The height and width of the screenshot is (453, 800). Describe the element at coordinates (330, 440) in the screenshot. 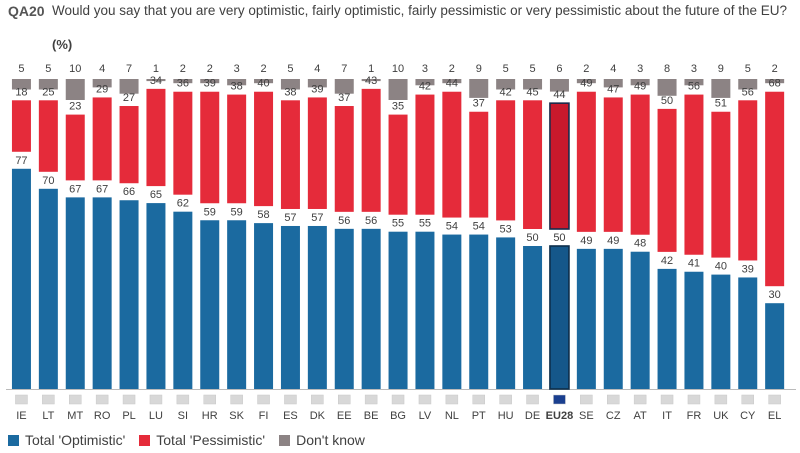

I see `legend-label-dont-know: Don't know` at that location.